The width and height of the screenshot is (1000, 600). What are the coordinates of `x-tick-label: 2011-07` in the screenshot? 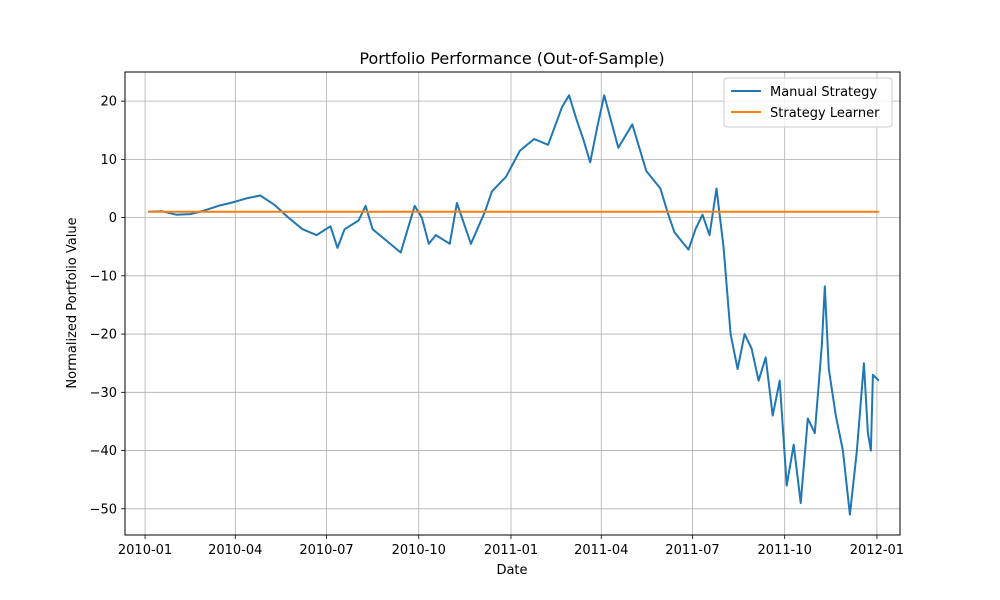 It's located at (692, 550).